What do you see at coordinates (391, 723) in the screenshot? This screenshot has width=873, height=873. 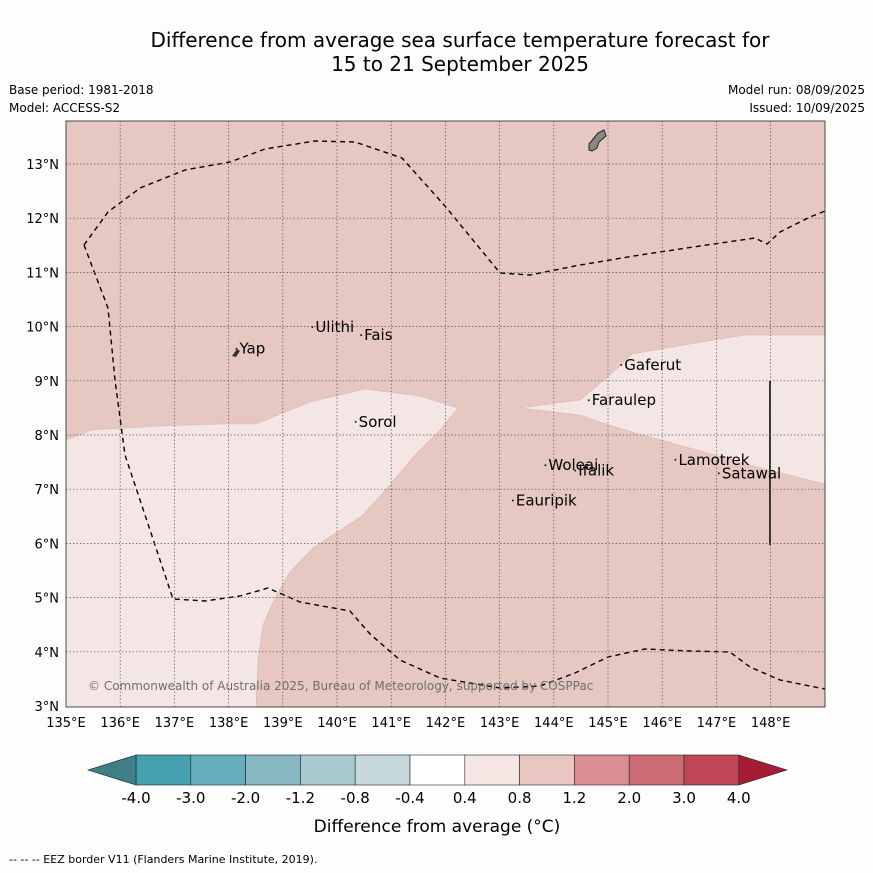 I see `lon-tick-label: 141°E` at bounding box center [391, 723].